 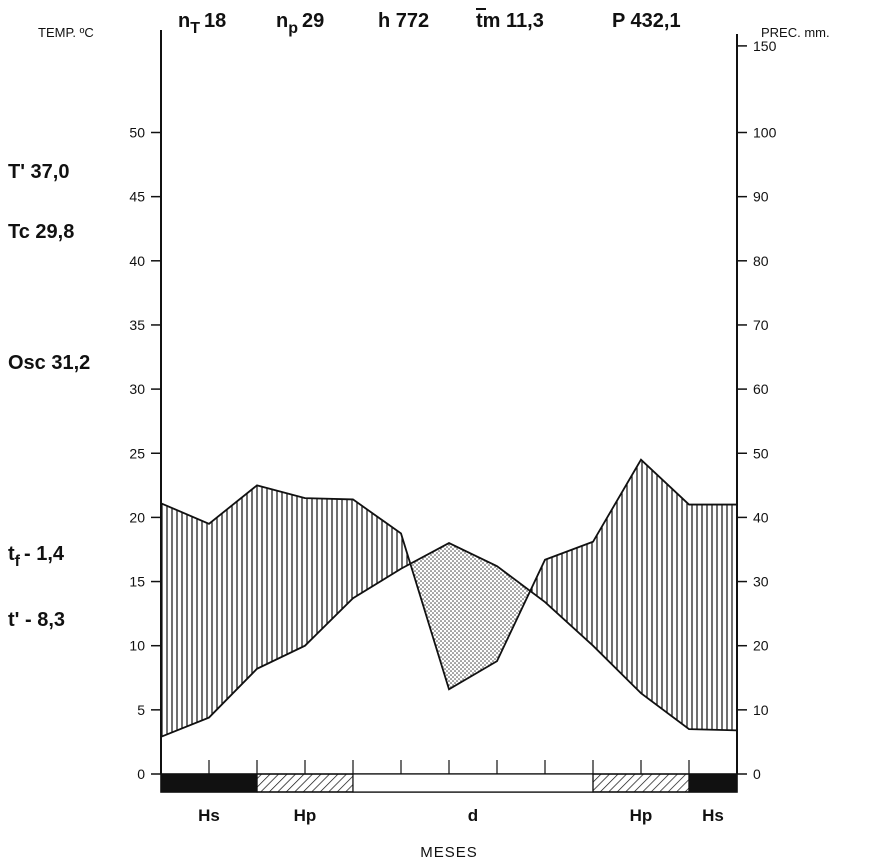 What do you see at coordinates (202, 23) in the screenshot?
I see `header-nT: nT 18` at bounding box center [202, 23].